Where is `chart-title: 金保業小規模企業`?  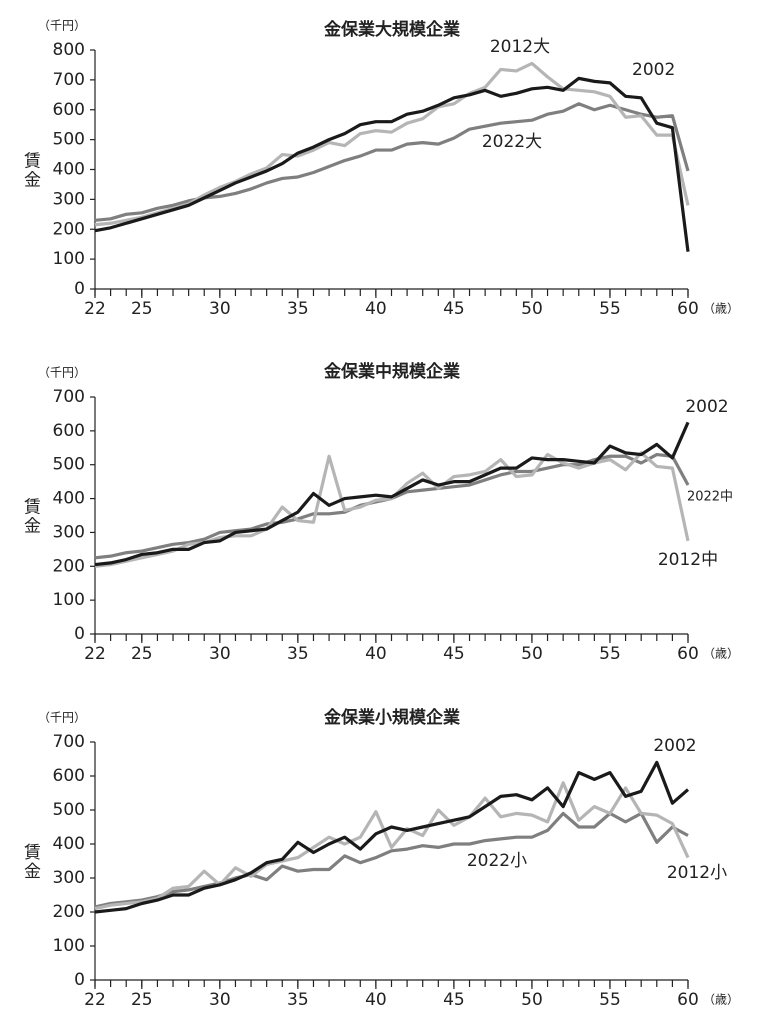
chart-title: 金保業小規模企業 is located at coordinates (392, 717).